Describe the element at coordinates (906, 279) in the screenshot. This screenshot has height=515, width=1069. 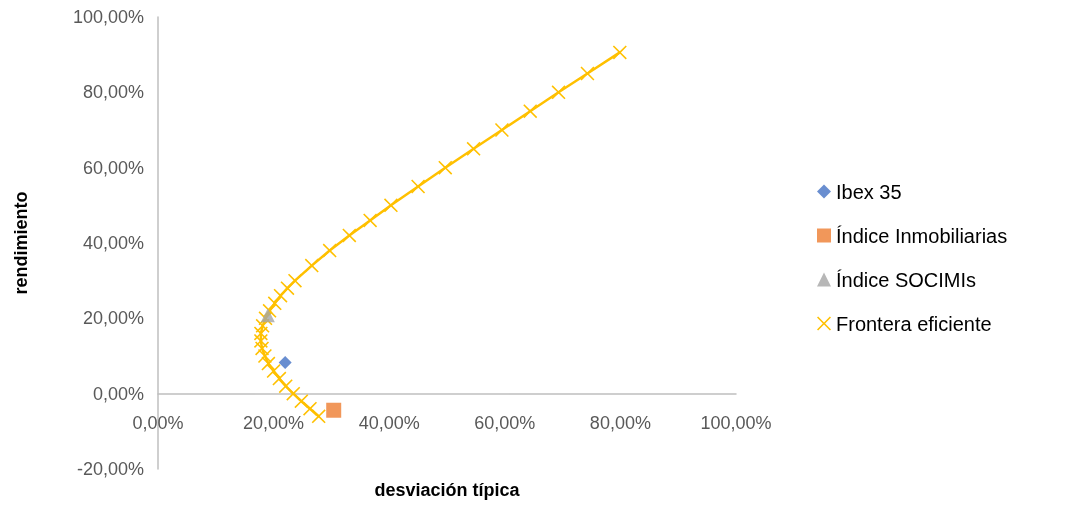
I see `legend-label: Índice SOCIMIs` at that location.